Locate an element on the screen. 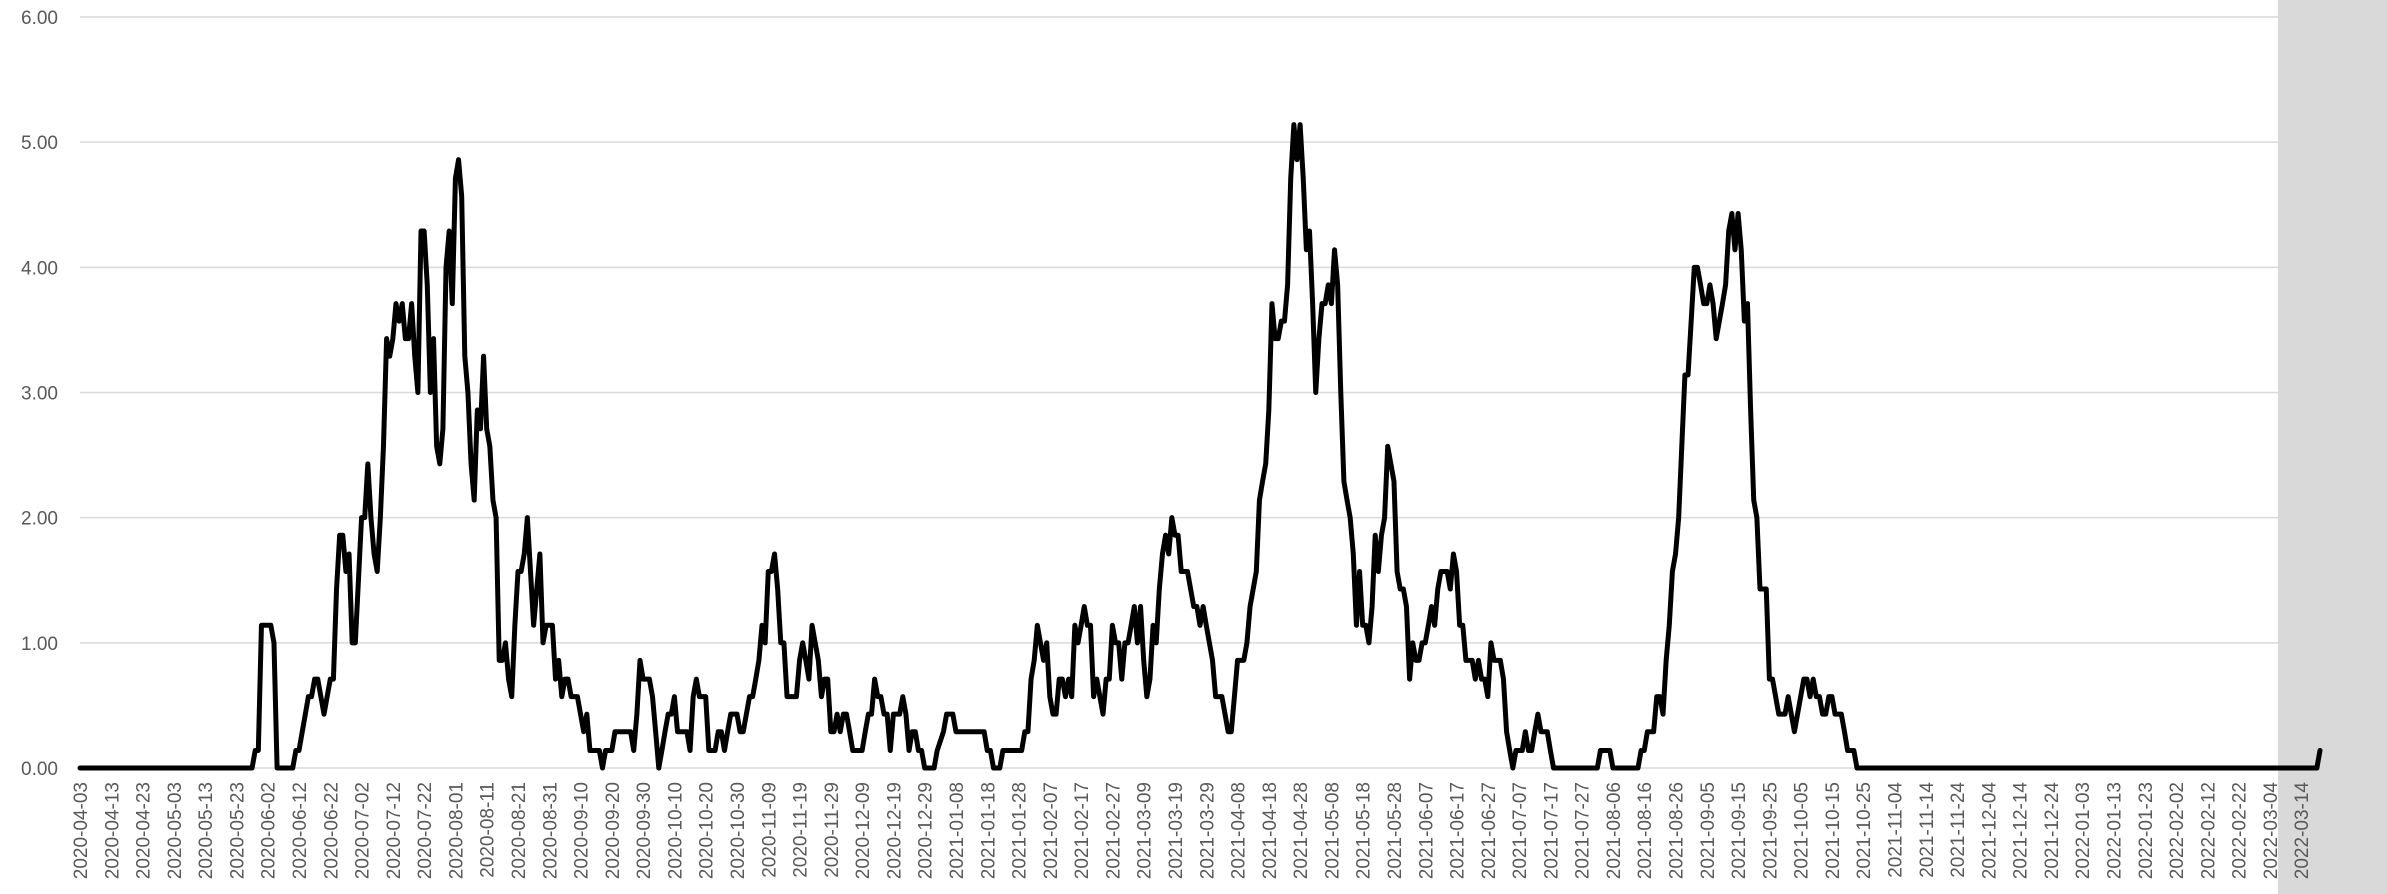 The image size is (2387, 894). x-tick-label: 2021-11-14 is located at coordinates (1927, 830).